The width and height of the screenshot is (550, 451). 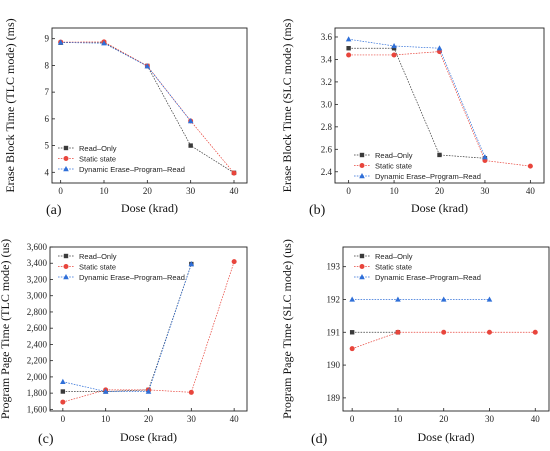 What do you see at coordinates (326, 82) in the screenshot?
I see `y-tick-label: 3.2` at bounding box center [326, 82].